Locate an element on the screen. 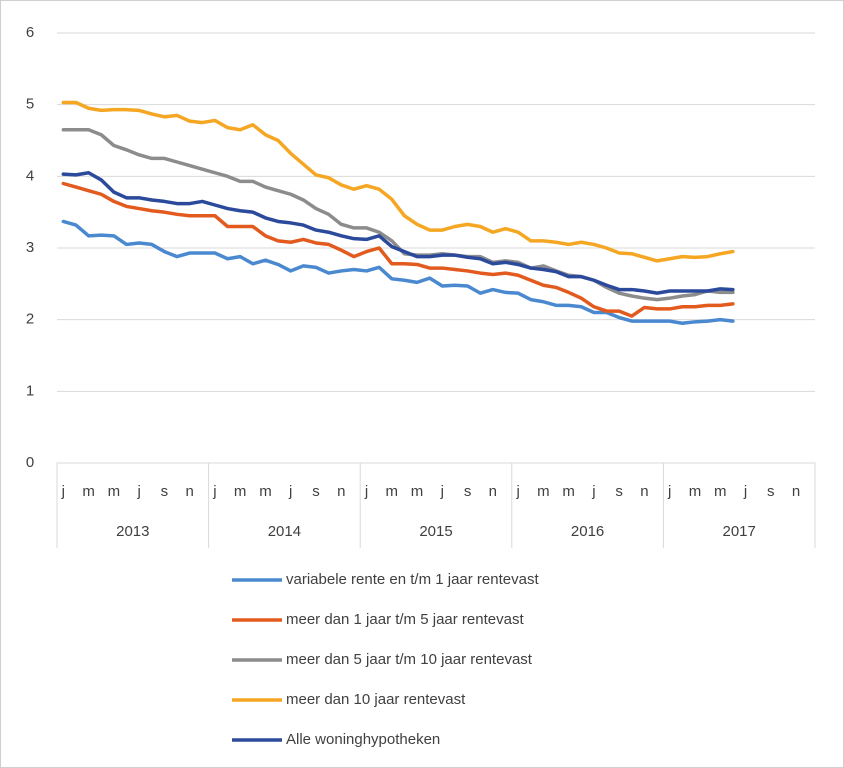  year-label: 2017 is located at coordinates (739, 531).